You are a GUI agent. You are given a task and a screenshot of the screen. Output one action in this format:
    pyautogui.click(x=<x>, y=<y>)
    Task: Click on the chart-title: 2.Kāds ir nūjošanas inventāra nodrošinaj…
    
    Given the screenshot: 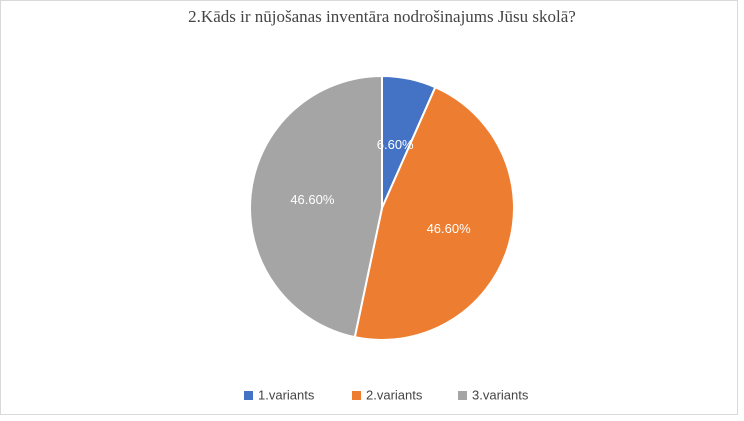 What is the action you would take?
    pyautogui.click(x=382, y=16)
    